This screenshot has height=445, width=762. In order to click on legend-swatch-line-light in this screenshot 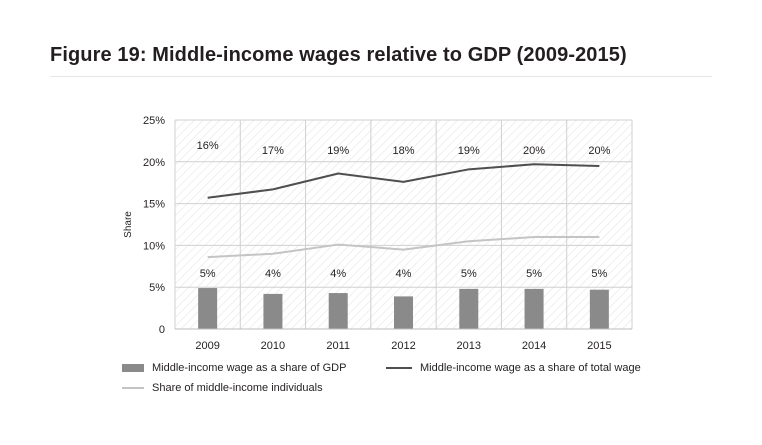, I will do `click(133, 388)`.